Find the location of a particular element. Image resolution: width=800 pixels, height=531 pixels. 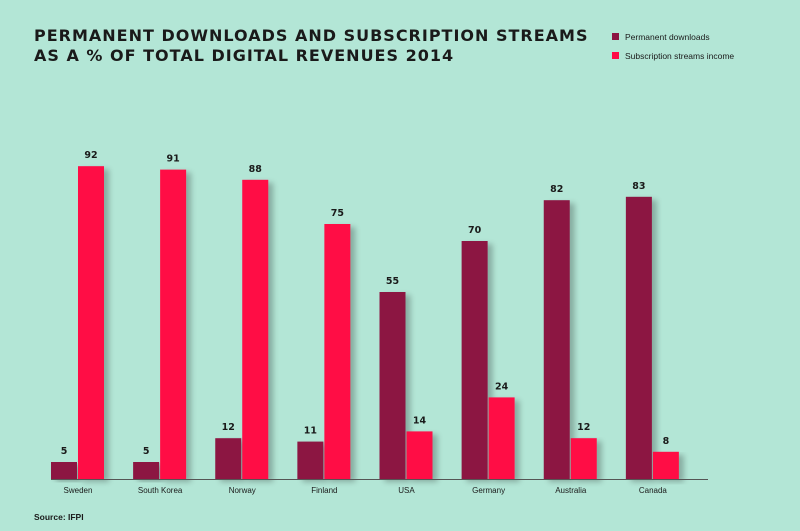

bar-permanent-downloads-usa is located at coordinates (392, 385).